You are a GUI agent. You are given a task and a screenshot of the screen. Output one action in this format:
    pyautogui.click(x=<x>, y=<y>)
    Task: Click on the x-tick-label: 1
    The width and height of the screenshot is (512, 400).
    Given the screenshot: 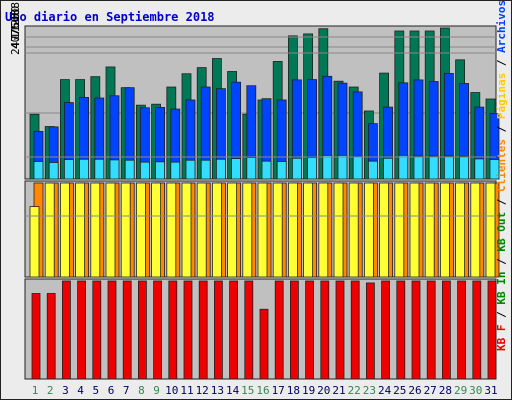 What is the action you would take?
    pyautogui.click(x=35, y=390)
    